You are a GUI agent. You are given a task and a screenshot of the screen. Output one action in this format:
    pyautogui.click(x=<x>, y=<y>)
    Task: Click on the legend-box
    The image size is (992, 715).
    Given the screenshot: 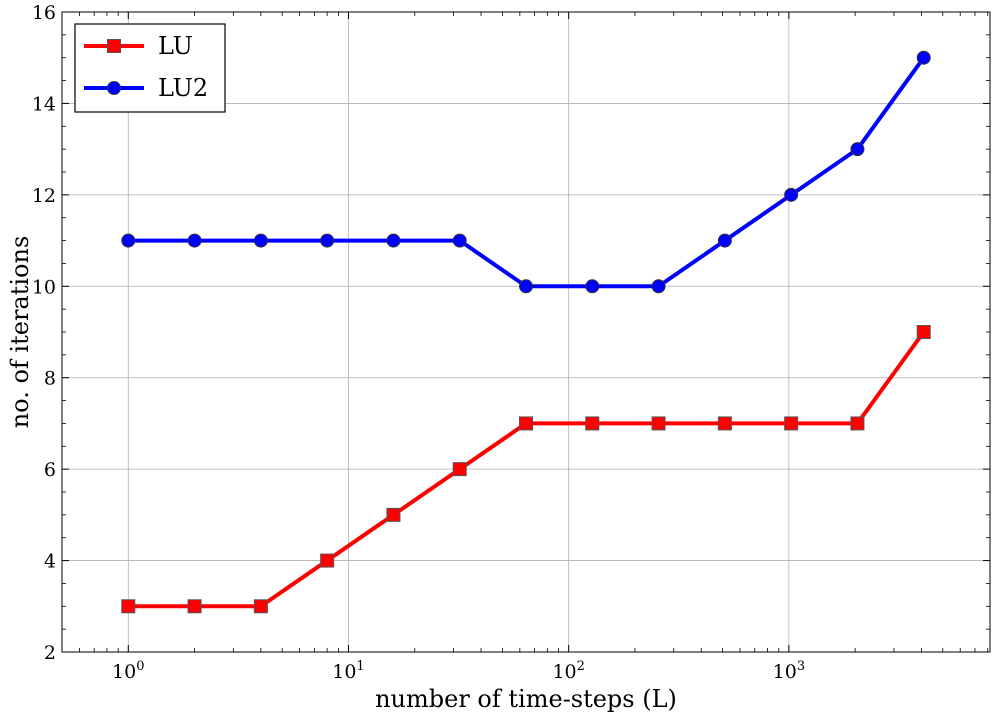 What is the action you would take?
    pyautogui.click(x=150, y=68)
    